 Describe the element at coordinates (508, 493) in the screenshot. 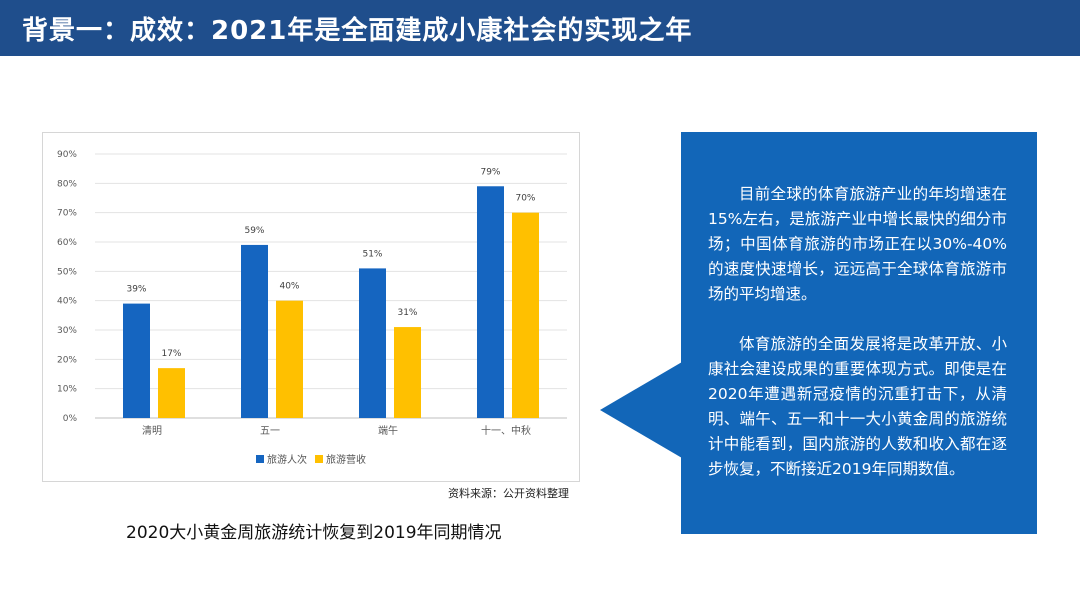

I see `data-source-note: 资料来源：公开资料整理` at that location.